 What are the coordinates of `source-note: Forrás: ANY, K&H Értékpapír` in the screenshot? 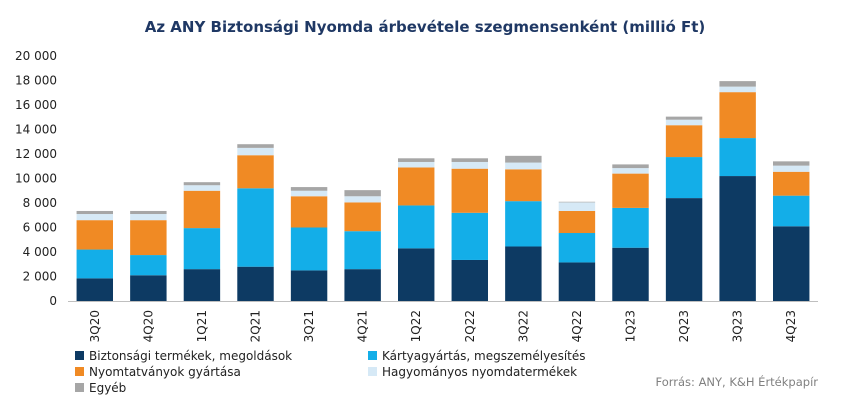 It's located at (737, 381).